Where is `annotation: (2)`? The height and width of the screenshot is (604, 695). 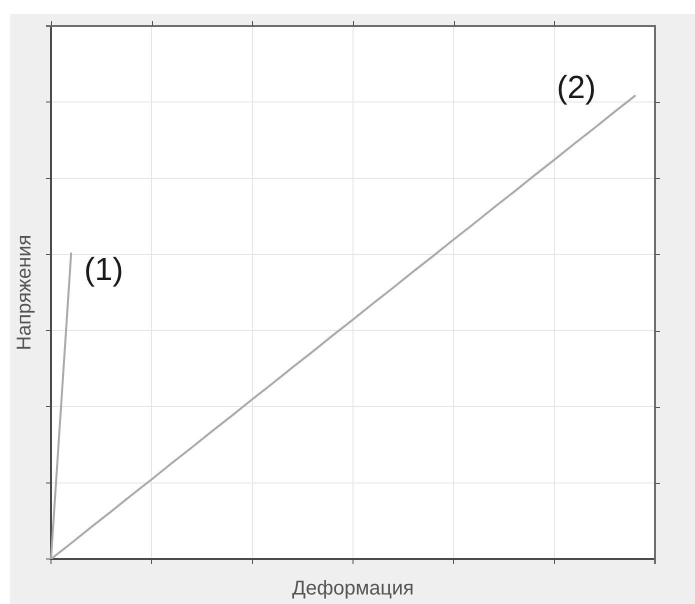 annotation: (2) is located at coordinates (576, 86).